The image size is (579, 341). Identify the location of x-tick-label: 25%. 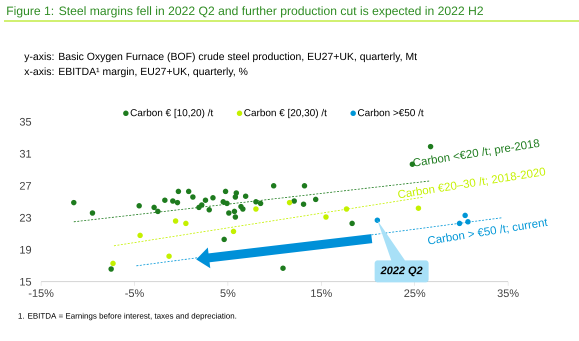
(415, 293).